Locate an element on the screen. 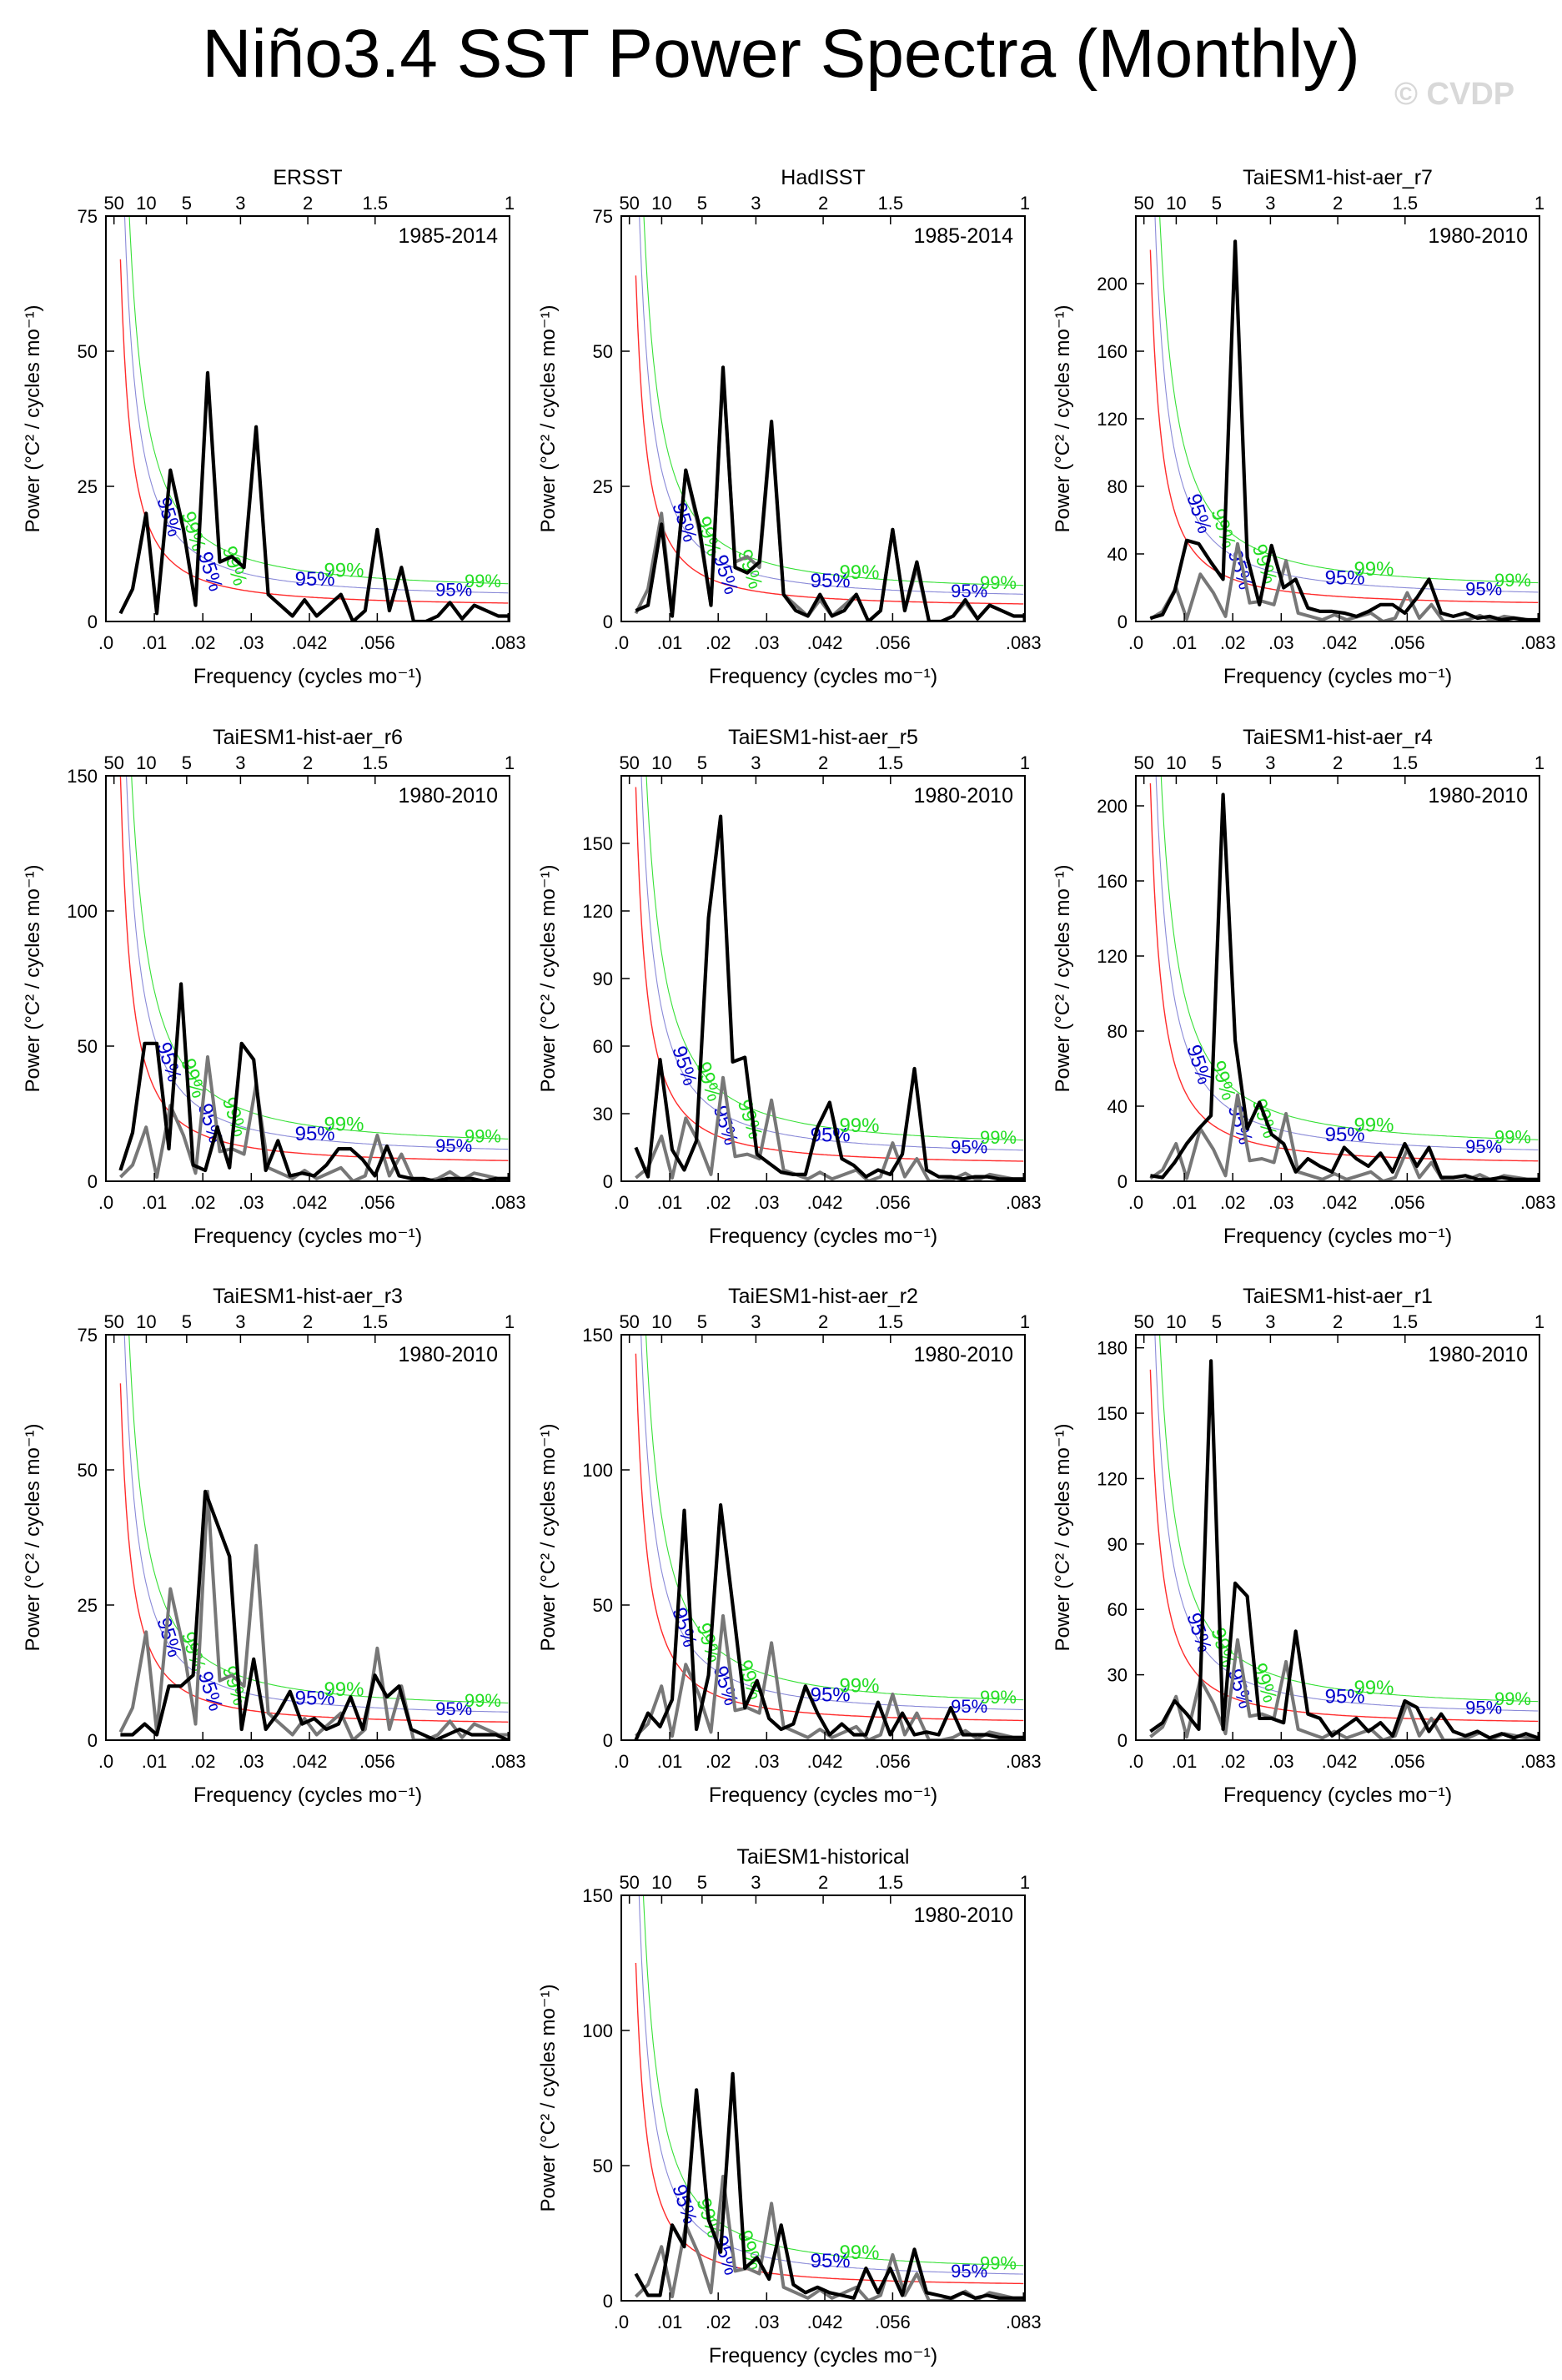  top-tick-label: 1.5 is located at coordinates (375, 762).